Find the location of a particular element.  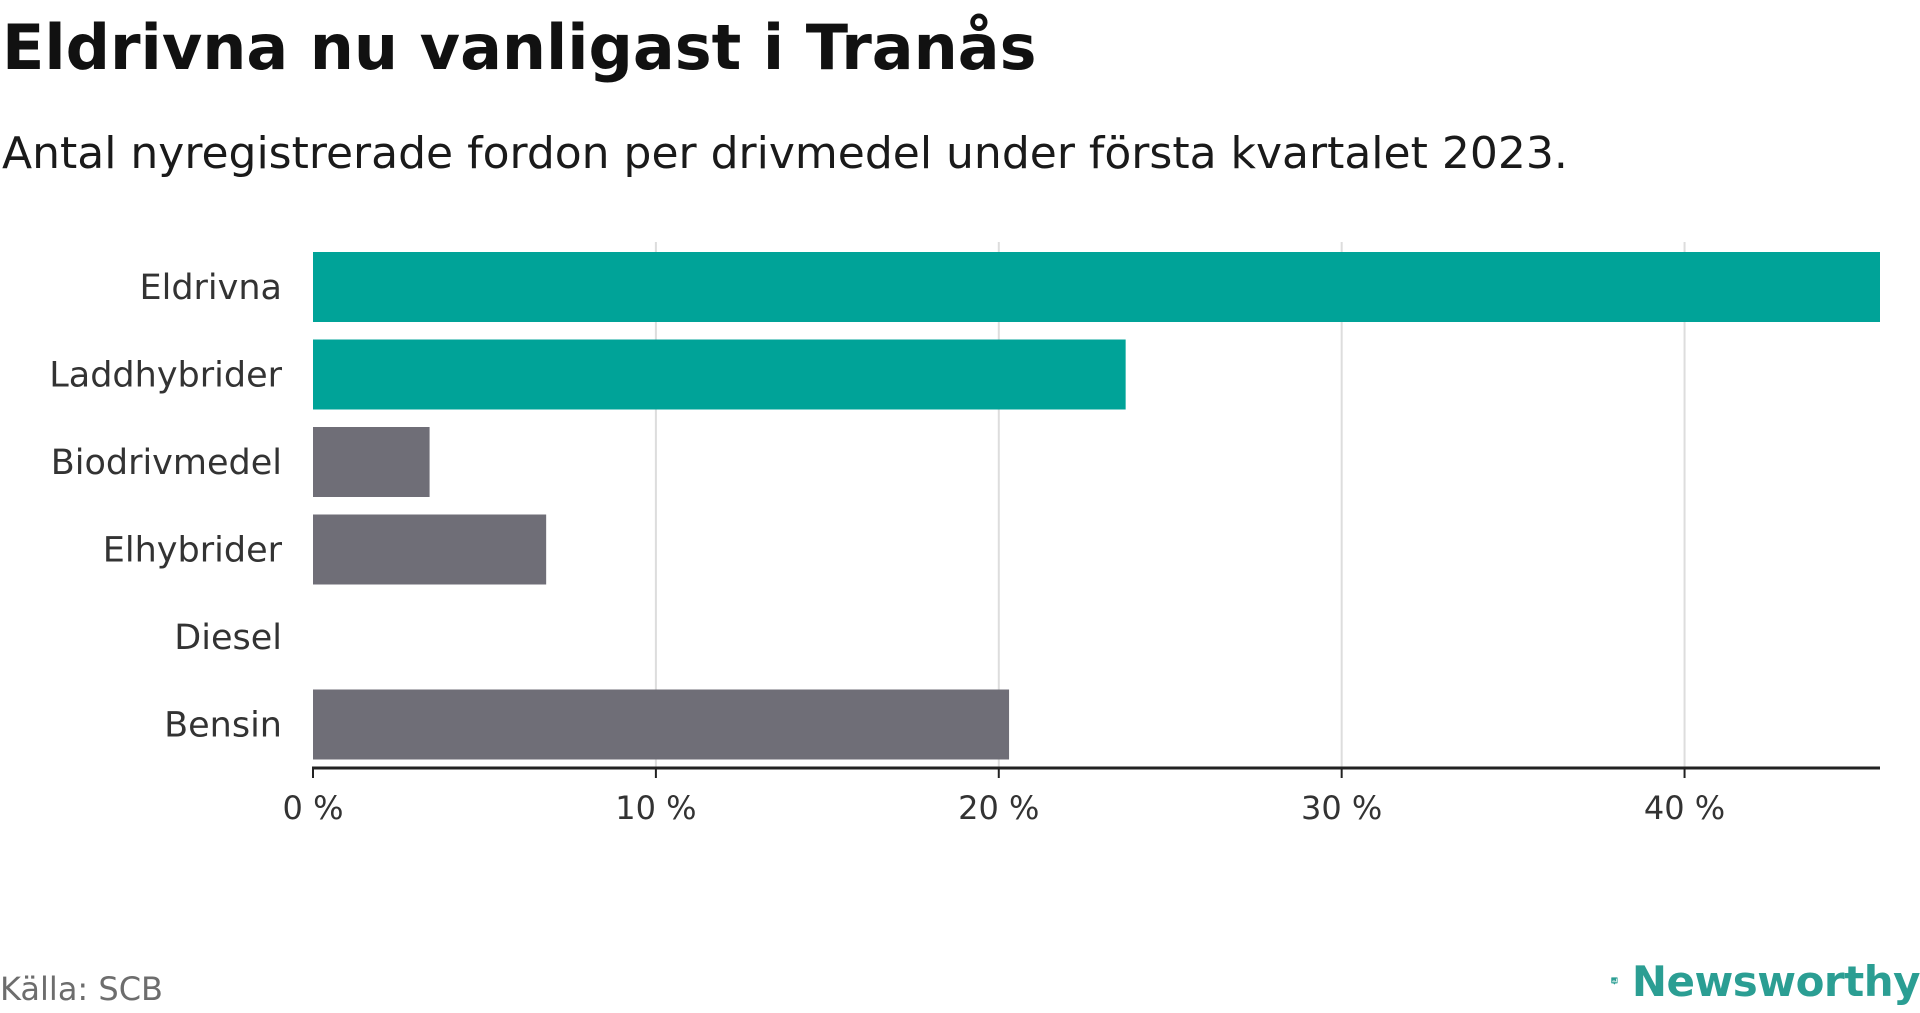

category-label: Biodrivmedel is located at coordinates (166, 463).